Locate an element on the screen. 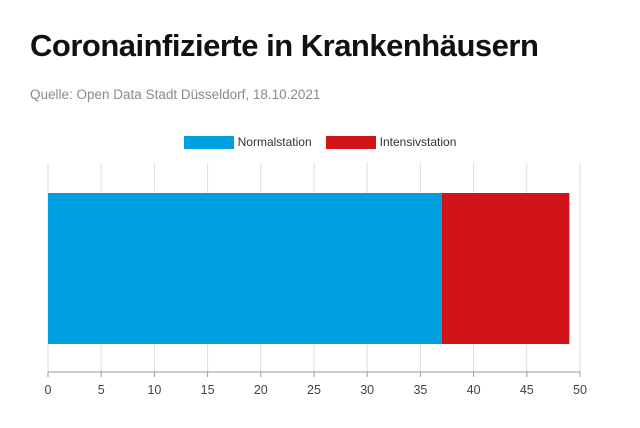 The width and height of the screenshot is (640, 428). x-tick-label: 45 is located at coordinates (527, 390).